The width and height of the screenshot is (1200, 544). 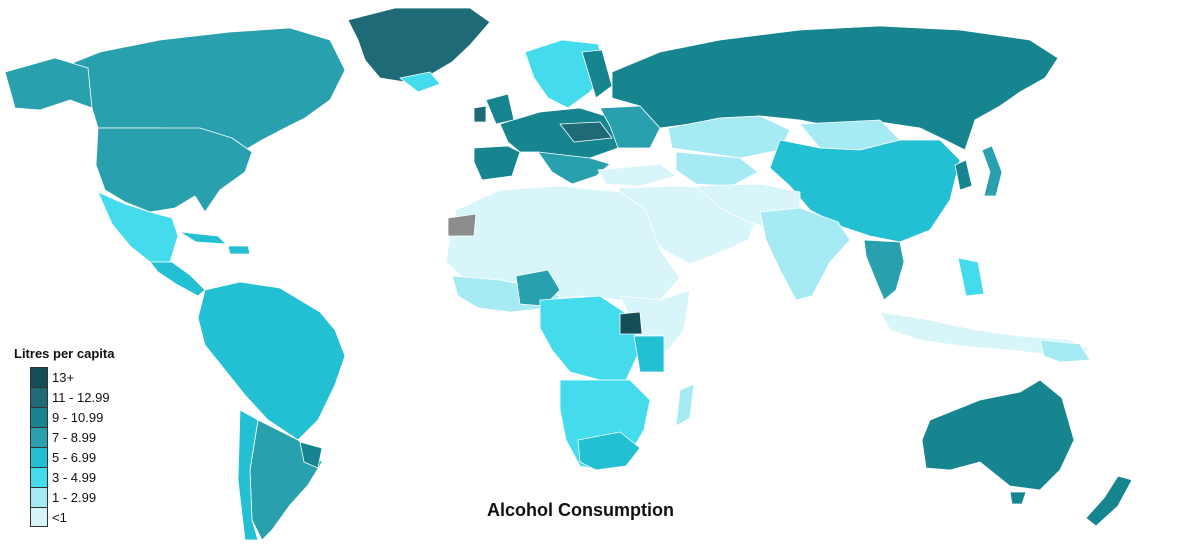 What do you see at coordinates (963, 175) in the screenshot?
I see `region-korea-japan` at bounding box center [963, 175].